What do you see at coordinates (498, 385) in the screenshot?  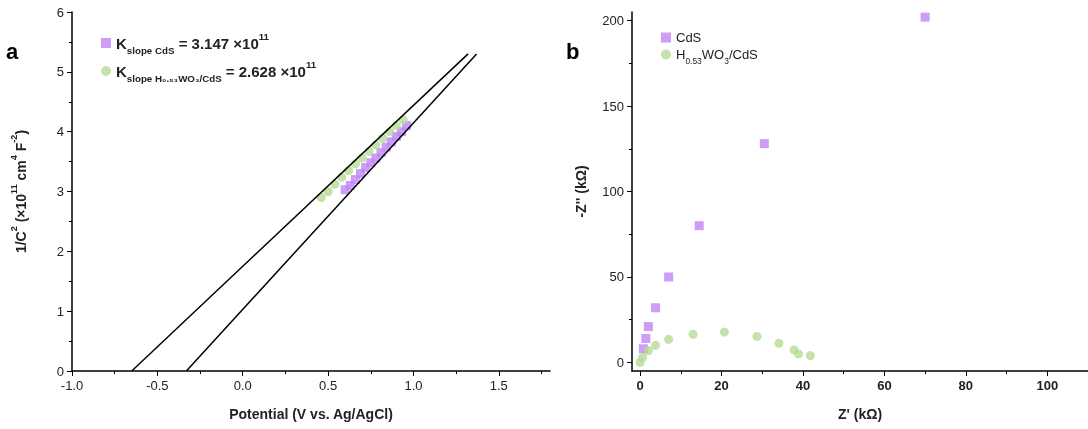 I see `x-tick-label: 1.5` at bounding box center [498, 385].